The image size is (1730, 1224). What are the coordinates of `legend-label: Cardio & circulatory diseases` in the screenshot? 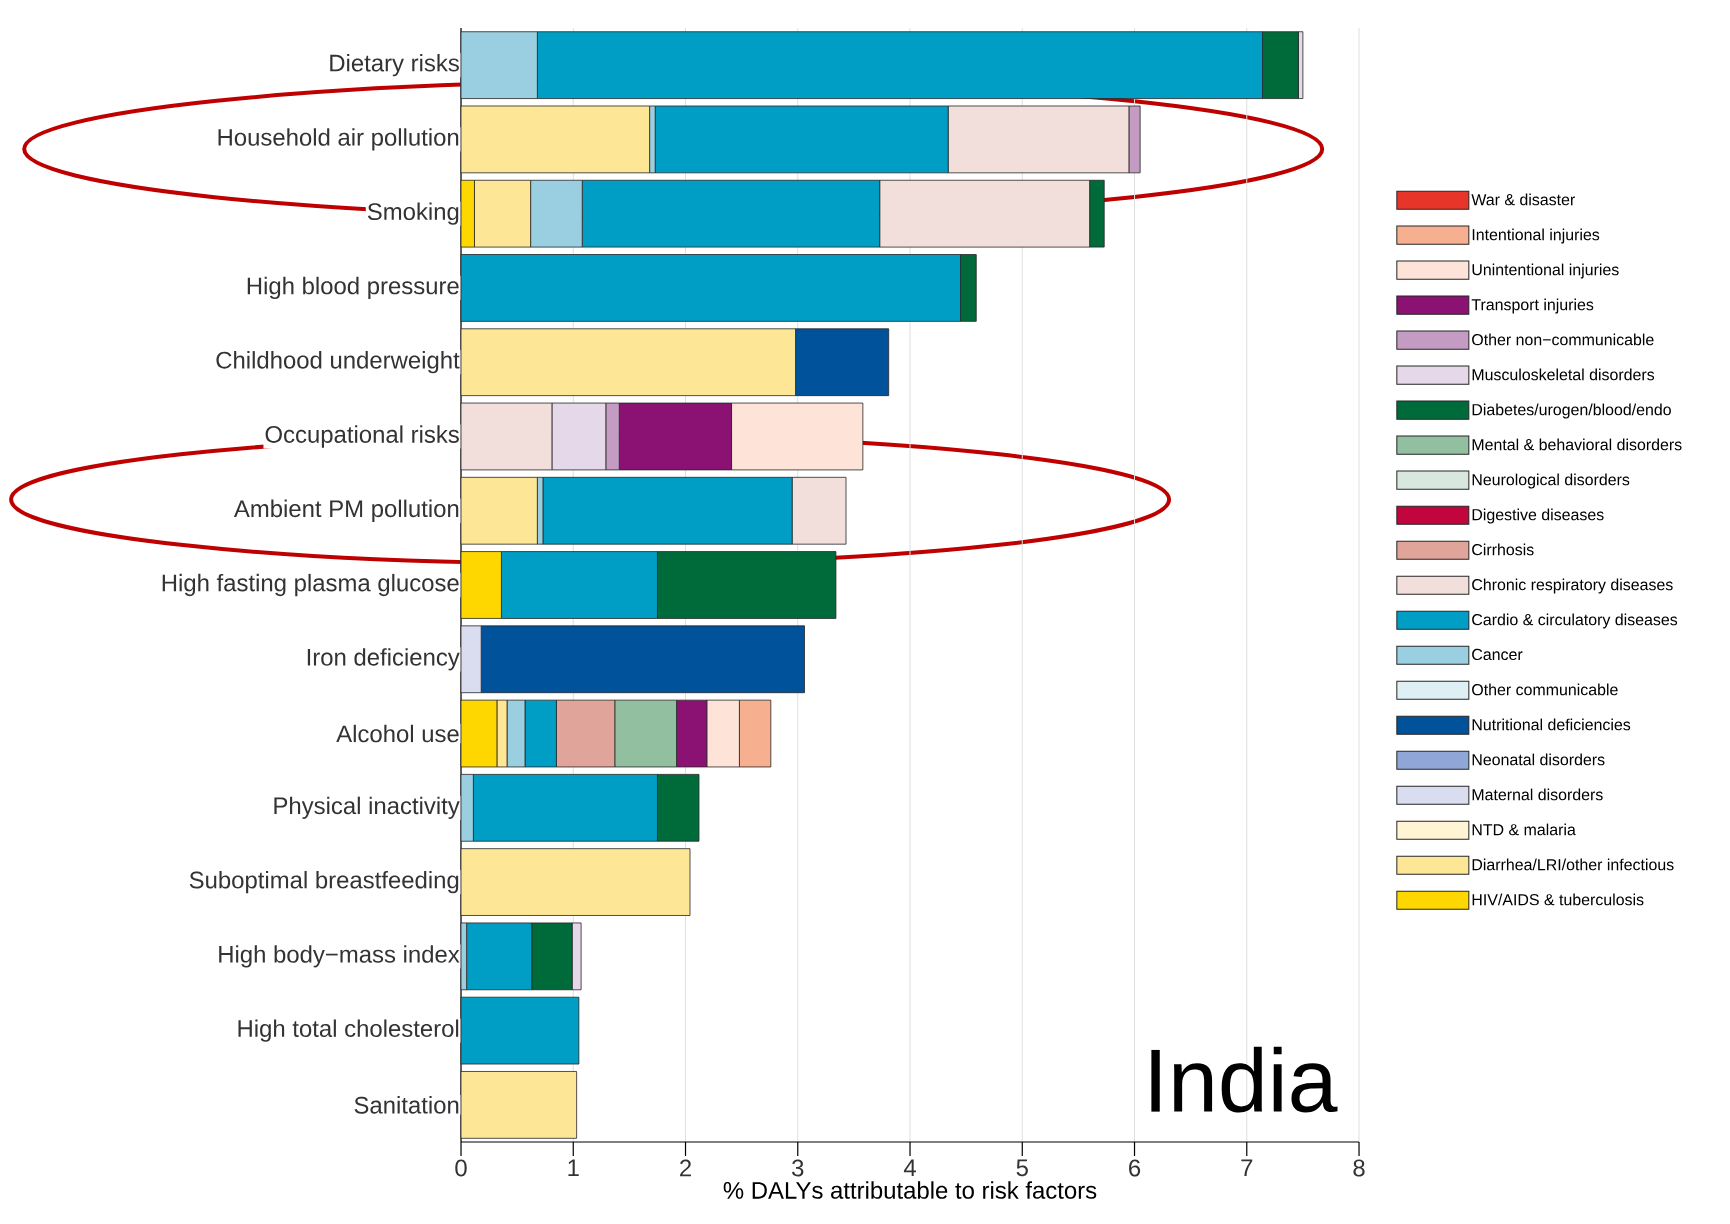 It's located at (1575, 621).